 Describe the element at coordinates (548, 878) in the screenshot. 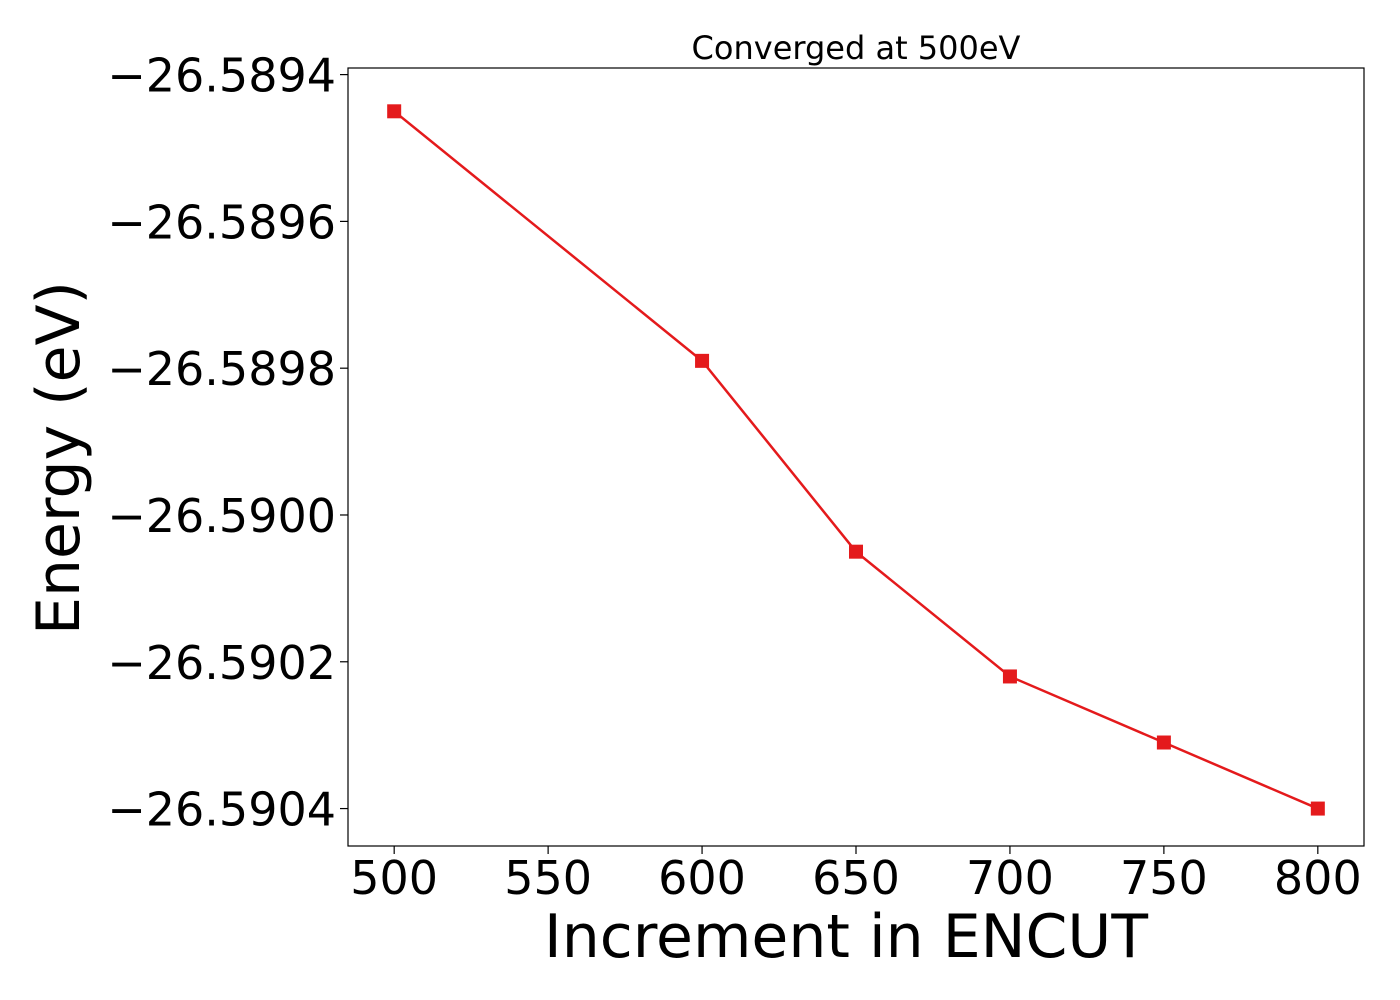

I see `x-tick-label: 550` at that location.